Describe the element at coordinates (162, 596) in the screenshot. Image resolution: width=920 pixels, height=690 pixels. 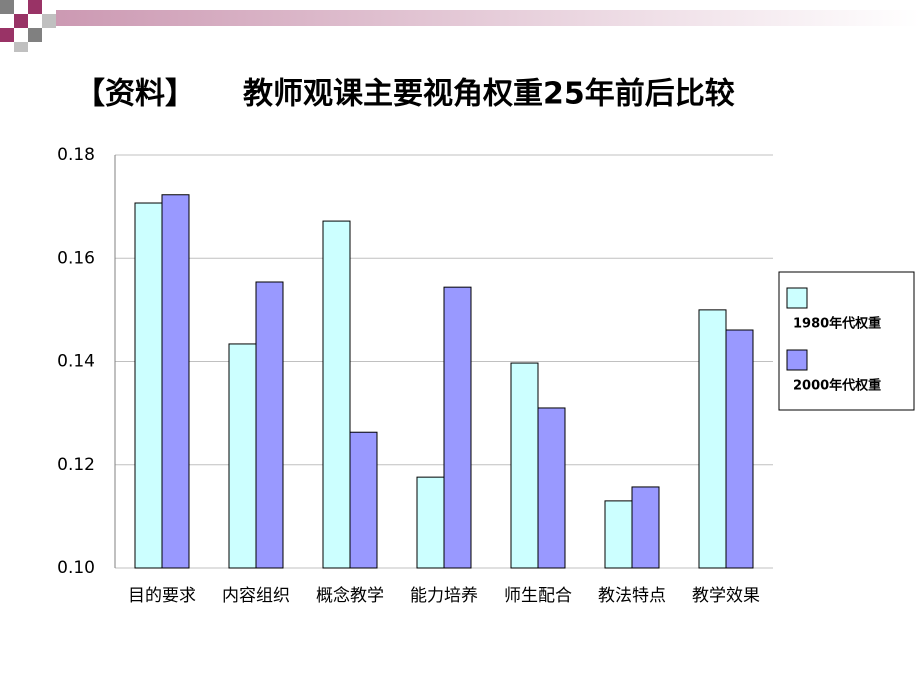
I see `x-tick-label: 目的要求` at that location.